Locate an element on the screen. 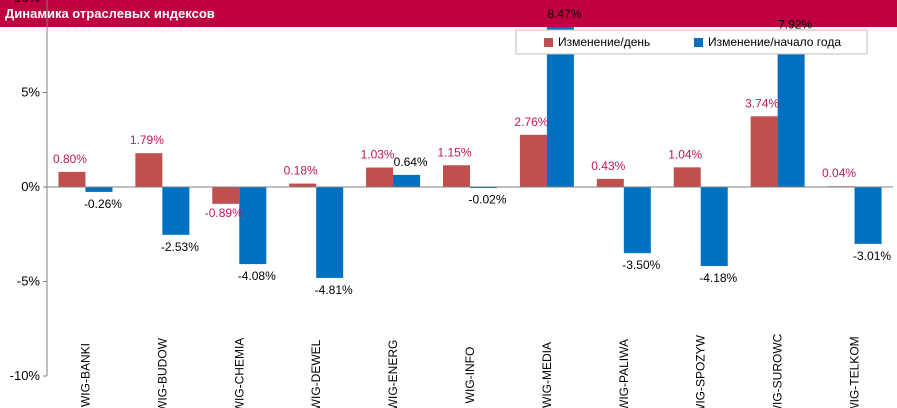  data-label-ytd: -4.18% is located at coordinates (718, 278).